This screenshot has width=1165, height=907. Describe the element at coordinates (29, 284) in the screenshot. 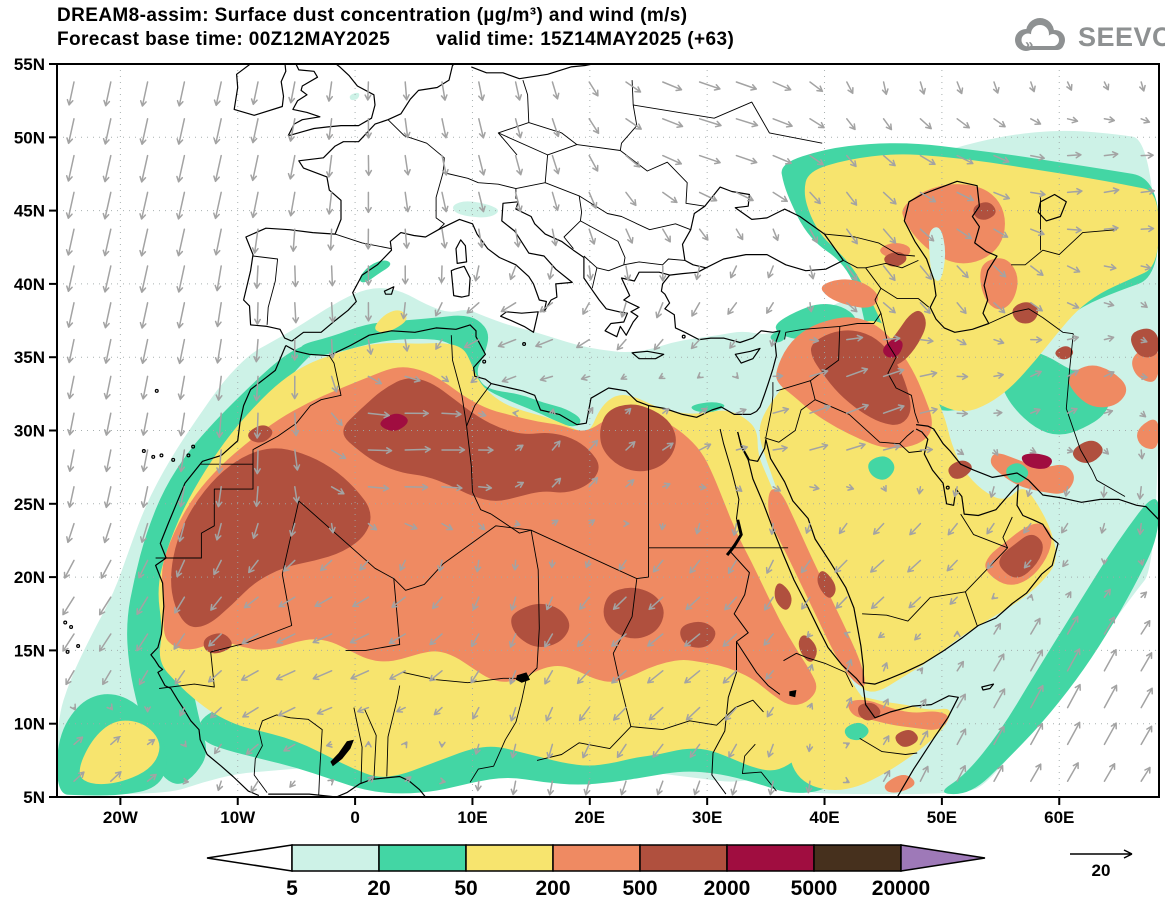

I see `y-tick-label: 40N` at that location.